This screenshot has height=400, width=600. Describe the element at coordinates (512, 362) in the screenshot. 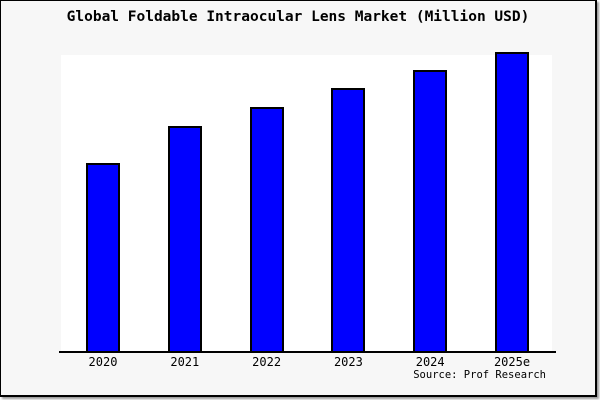

I see `x-tick-label-2025e: 2025e` at that location.